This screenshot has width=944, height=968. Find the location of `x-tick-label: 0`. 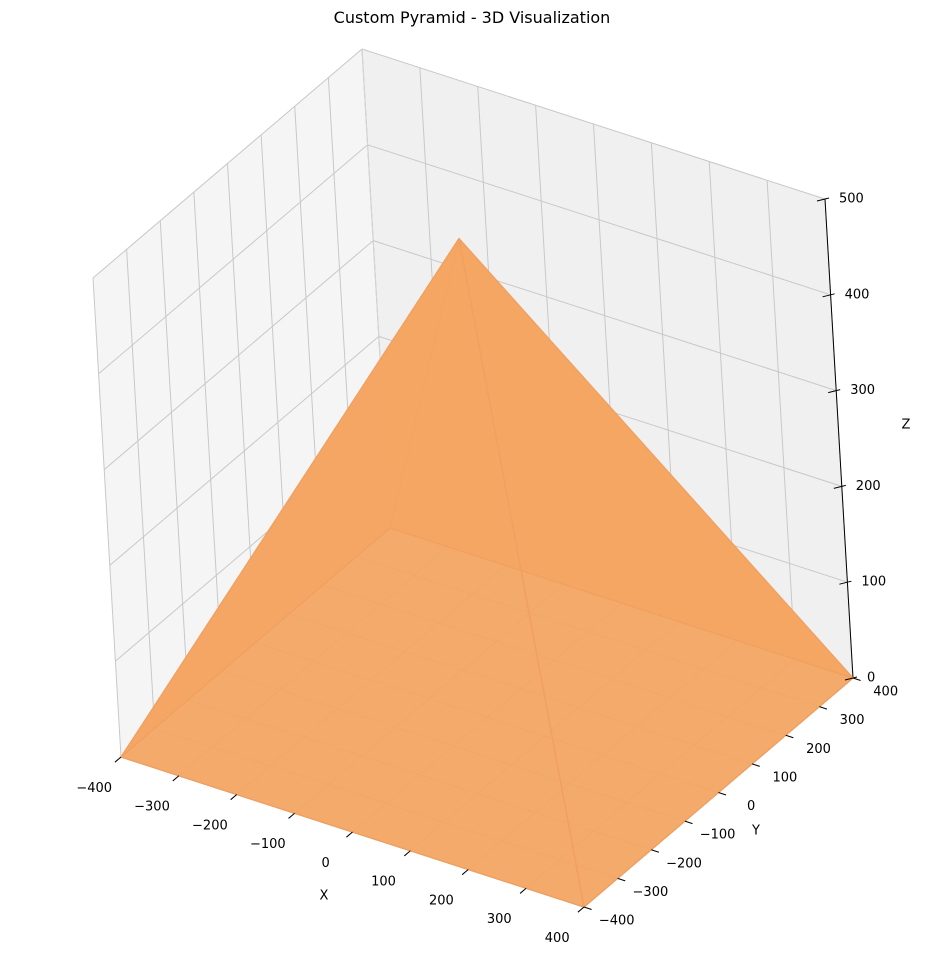

x-tick-label: 0 is located at coordinates (326, 863).